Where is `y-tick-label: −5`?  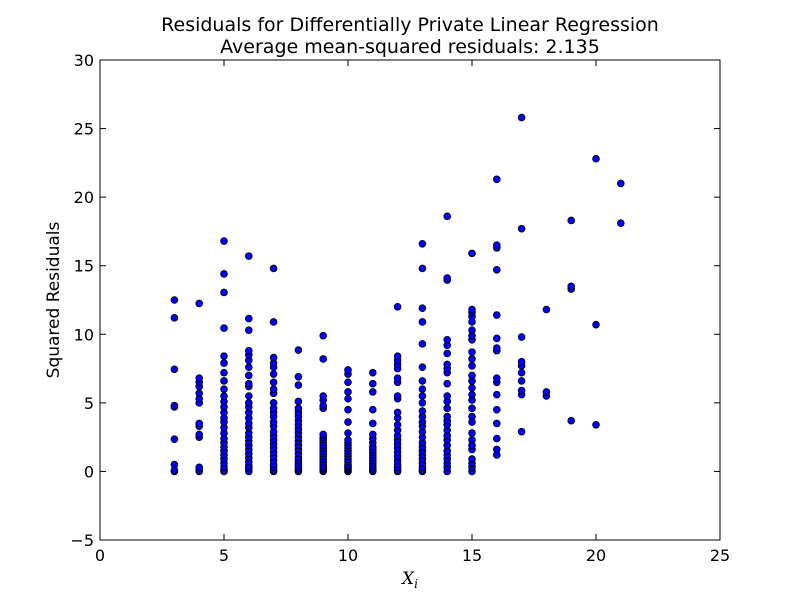 y-tick-label: −5 is located at coordinates (82, 540).